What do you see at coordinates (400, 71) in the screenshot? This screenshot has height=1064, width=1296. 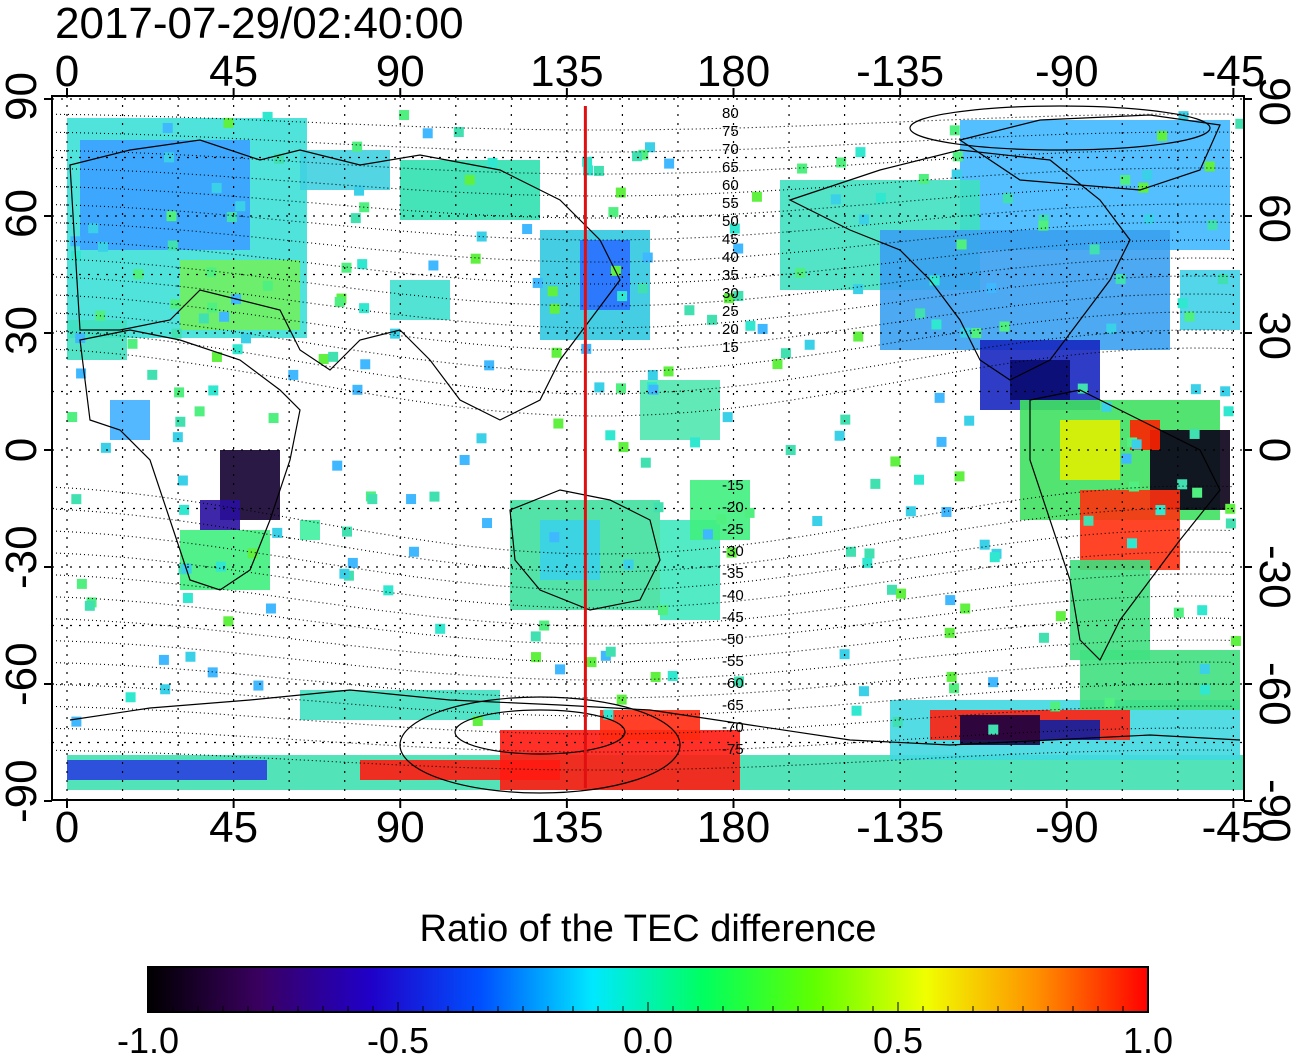 I see `x-top-tick-label: 90` at bounding box center [400, 71].